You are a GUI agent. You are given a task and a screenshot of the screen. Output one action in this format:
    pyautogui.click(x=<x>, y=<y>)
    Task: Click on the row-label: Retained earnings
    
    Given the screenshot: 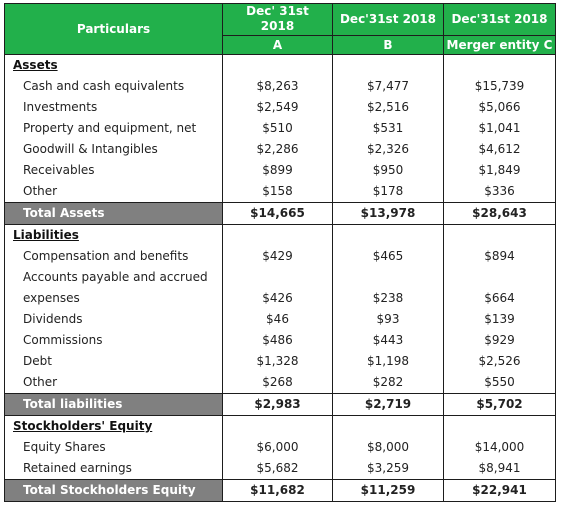 What is the action you would take?
    pyautogui.click(x=113, y=469)
    